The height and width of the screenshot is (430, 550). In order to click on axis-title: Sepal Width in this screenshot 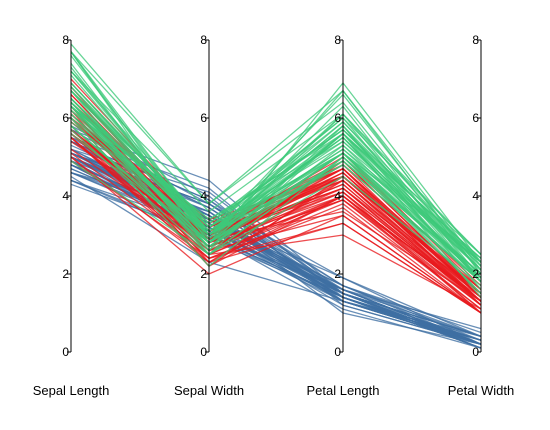, I will do `click(209, 390)`.